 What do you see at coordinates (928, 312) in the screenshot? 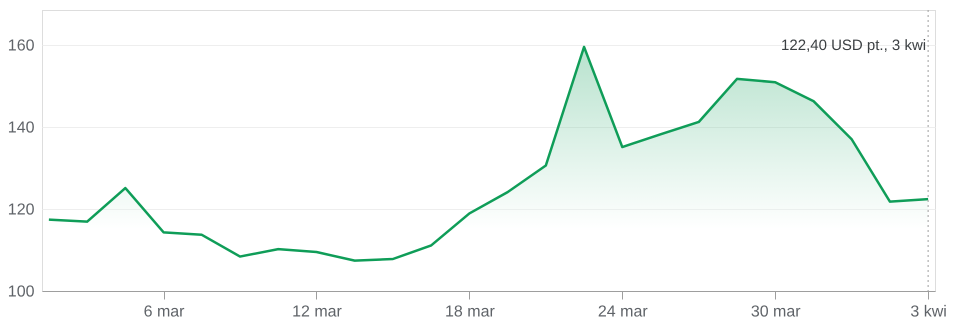
I see `x-tick-label: 3 kwi` at bounding box center [928, 312].